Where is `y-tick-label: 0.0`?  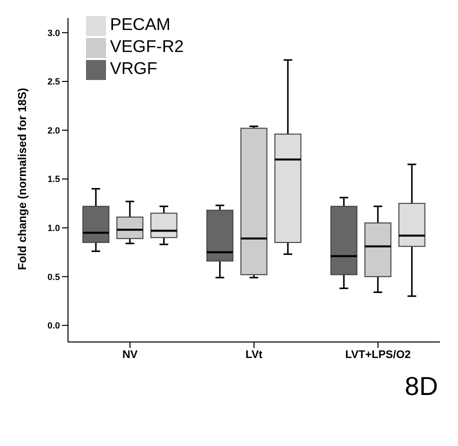
y-tick-label: 0.0 is located at coordinates (53, 325).